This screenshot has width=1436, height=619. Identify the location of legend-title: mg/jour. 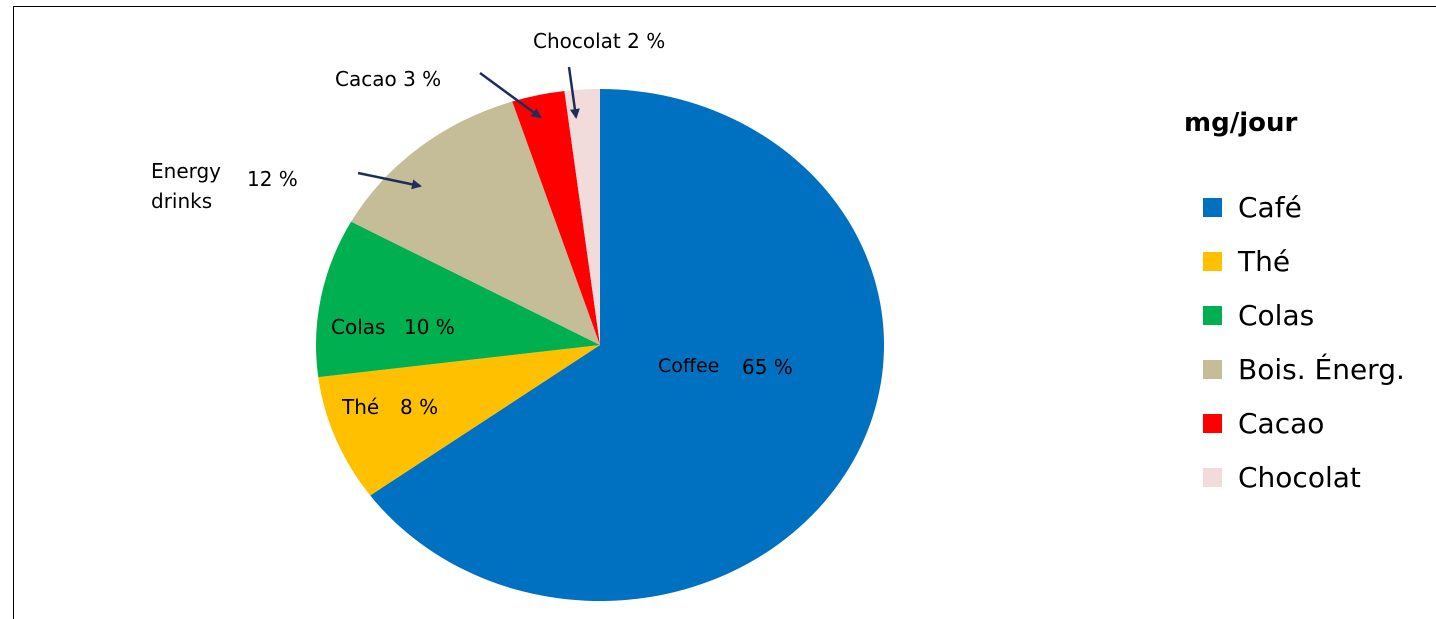
(1240, 123).